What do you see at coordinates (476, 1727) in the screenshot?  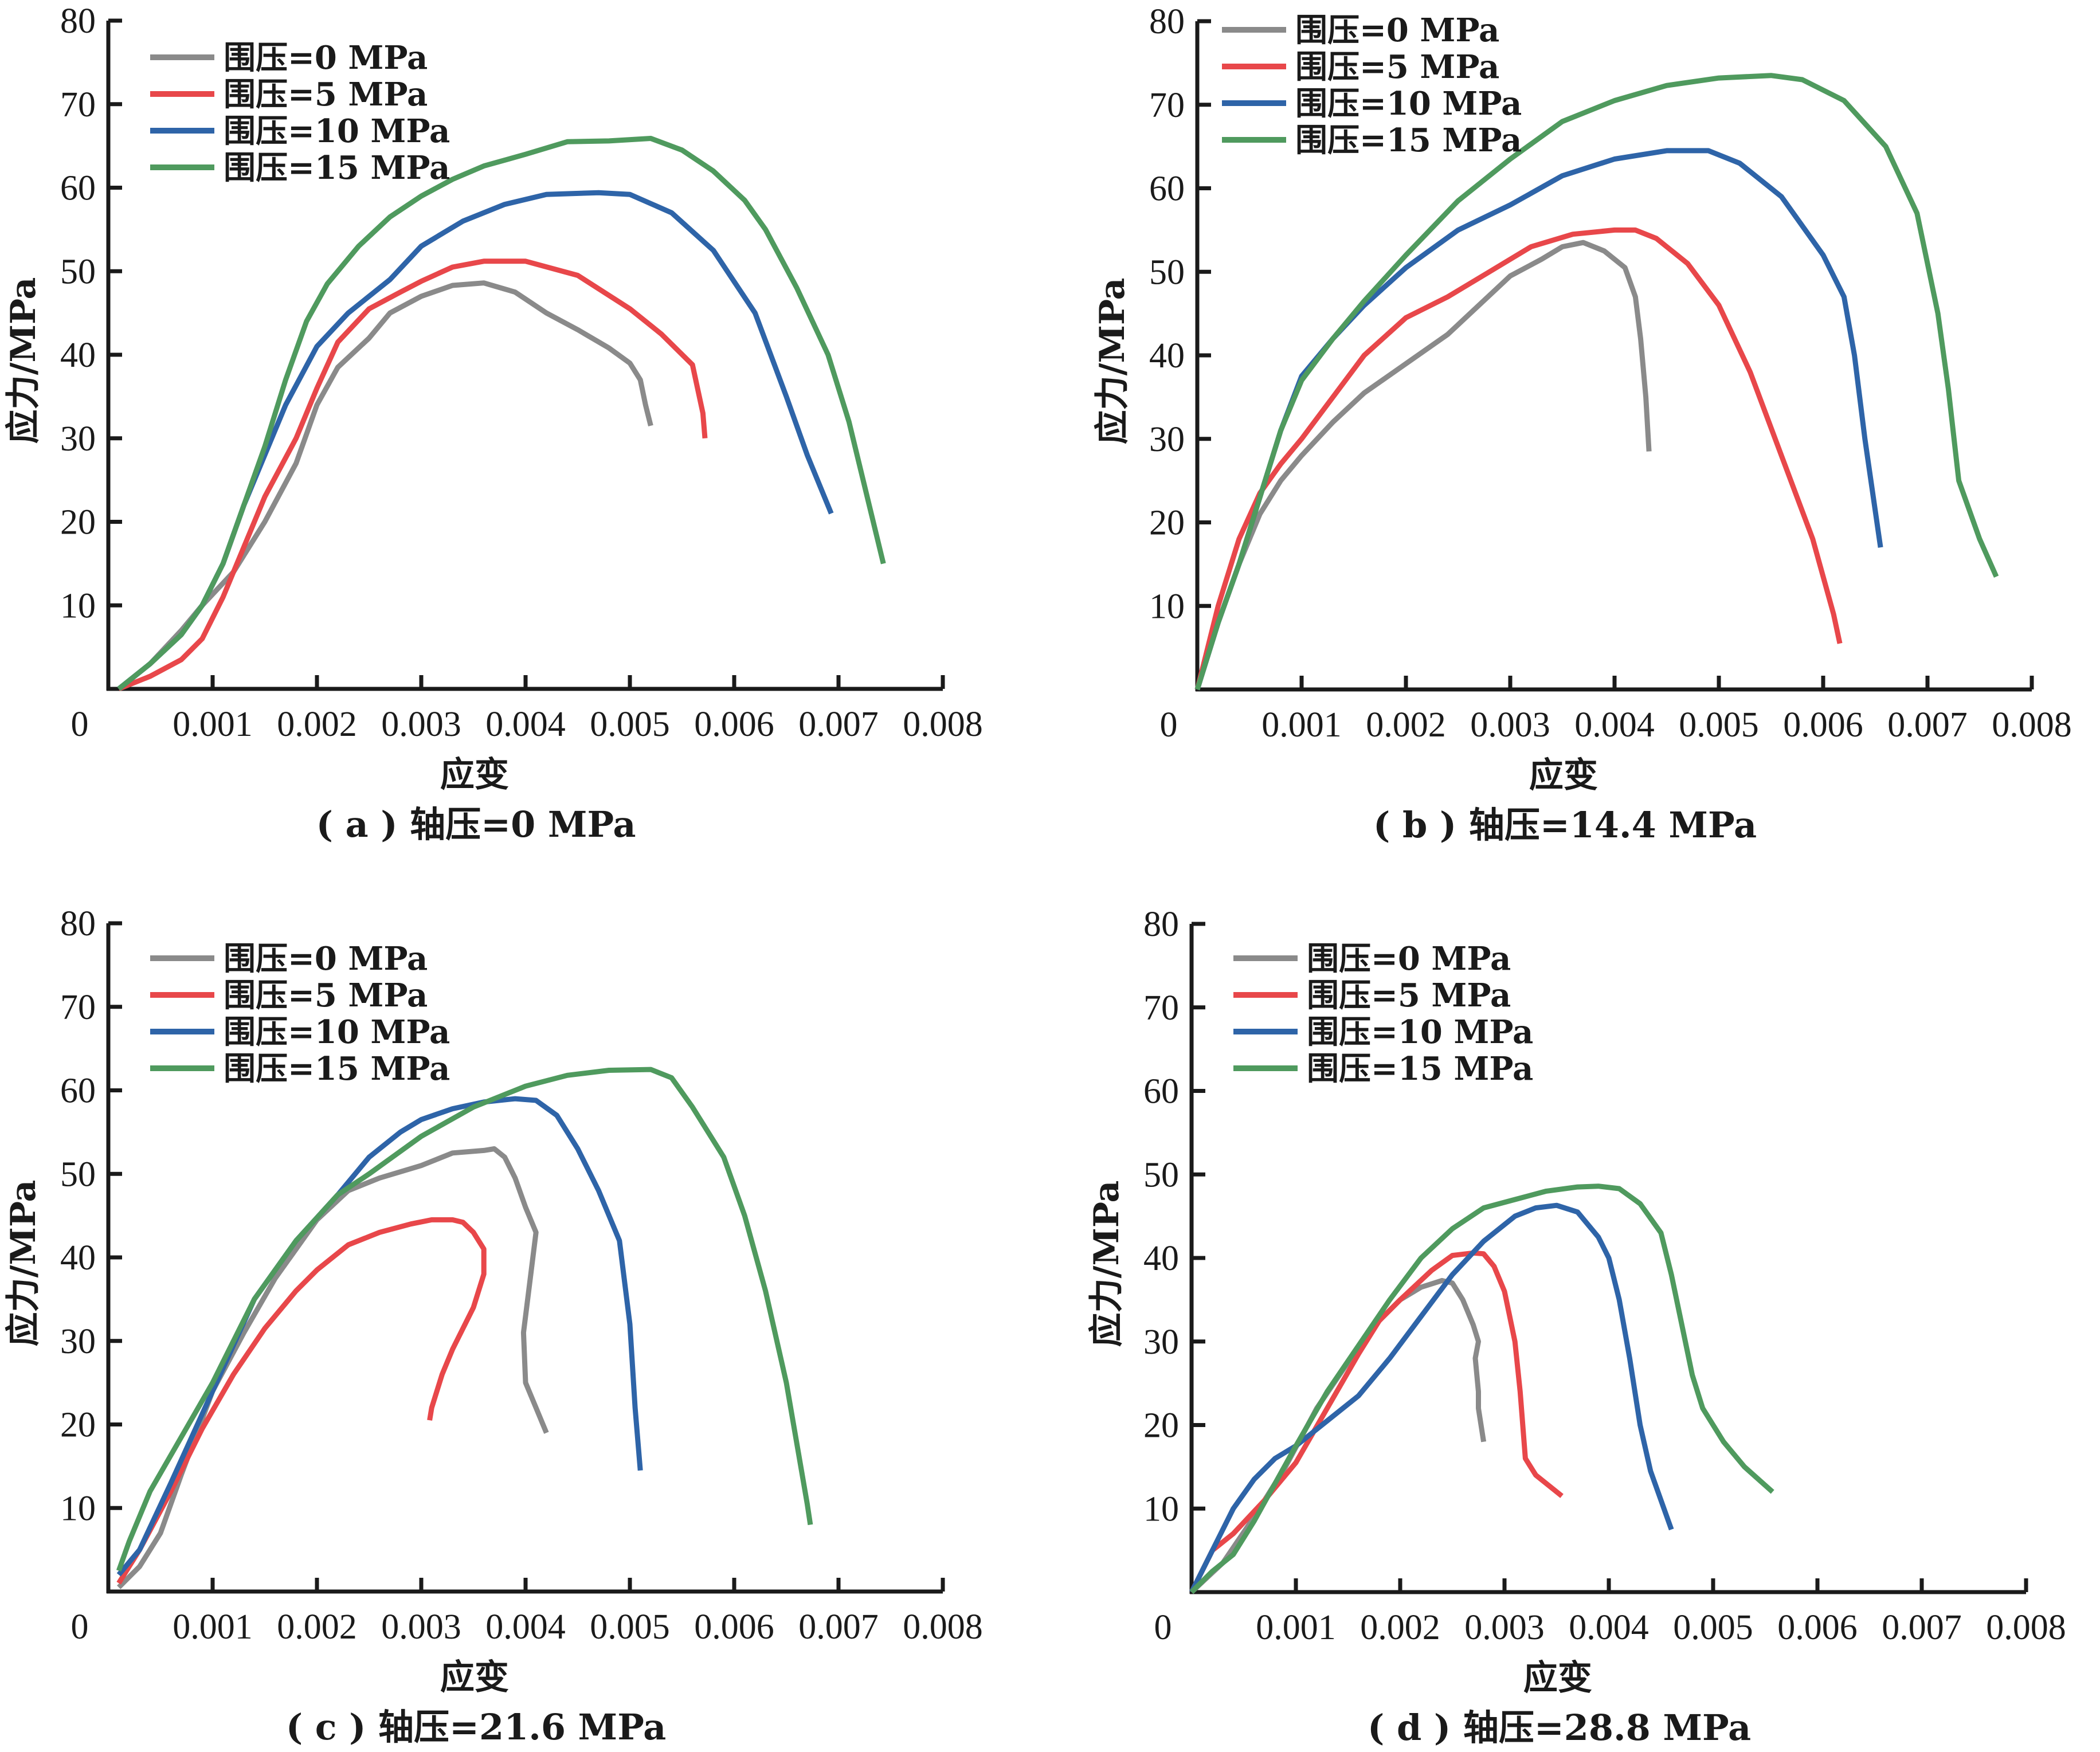 I see `panel-caption: ( c ) 轴压=21.6 MPa` at bounding box center [476, 1727].